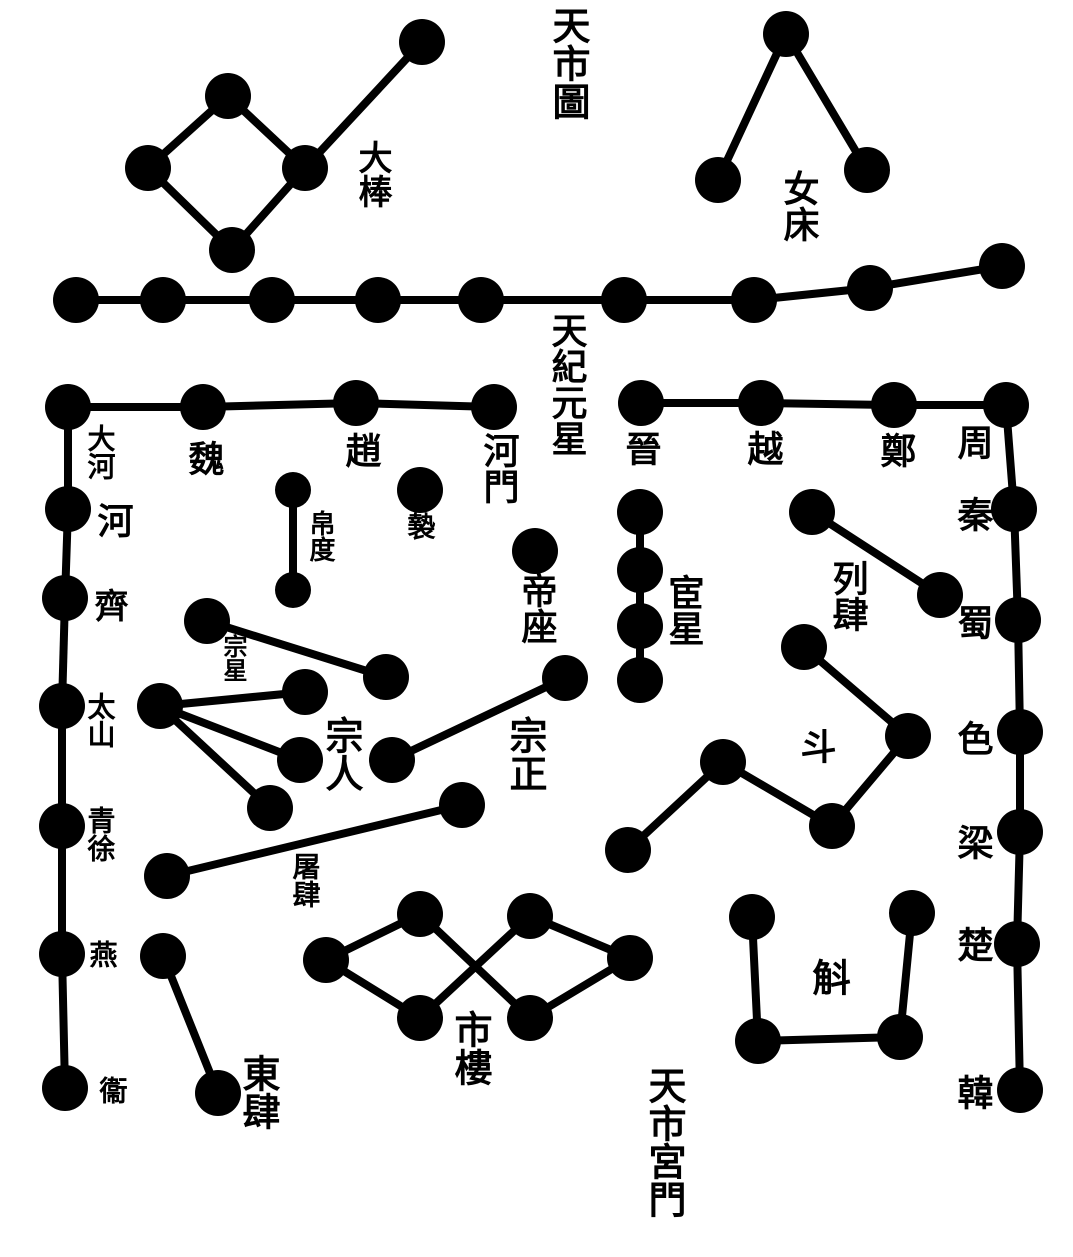  What do you see at coordinates (664, 1142) in the screenshot?
I see `tianshi-gongmen-label: 天市宮門` at bounding box center [664, 1142].